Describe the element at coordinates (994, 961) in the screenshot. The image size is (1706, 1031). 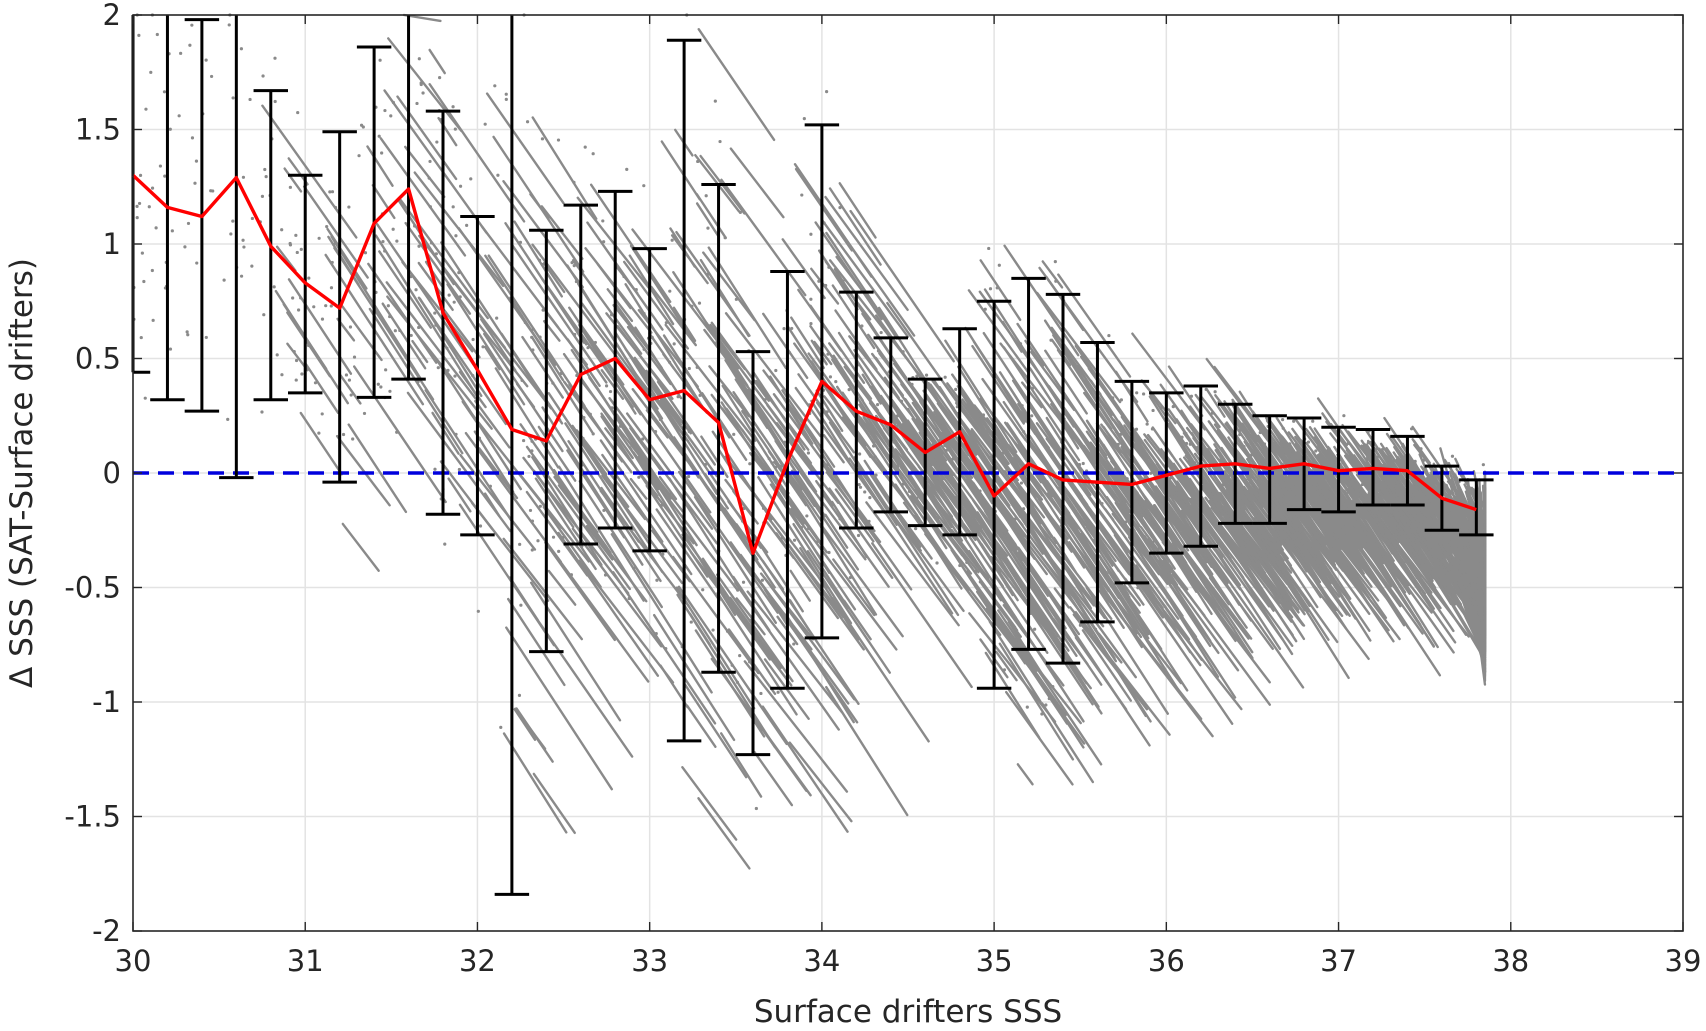
I see `x-tick-label: 35` at that location.